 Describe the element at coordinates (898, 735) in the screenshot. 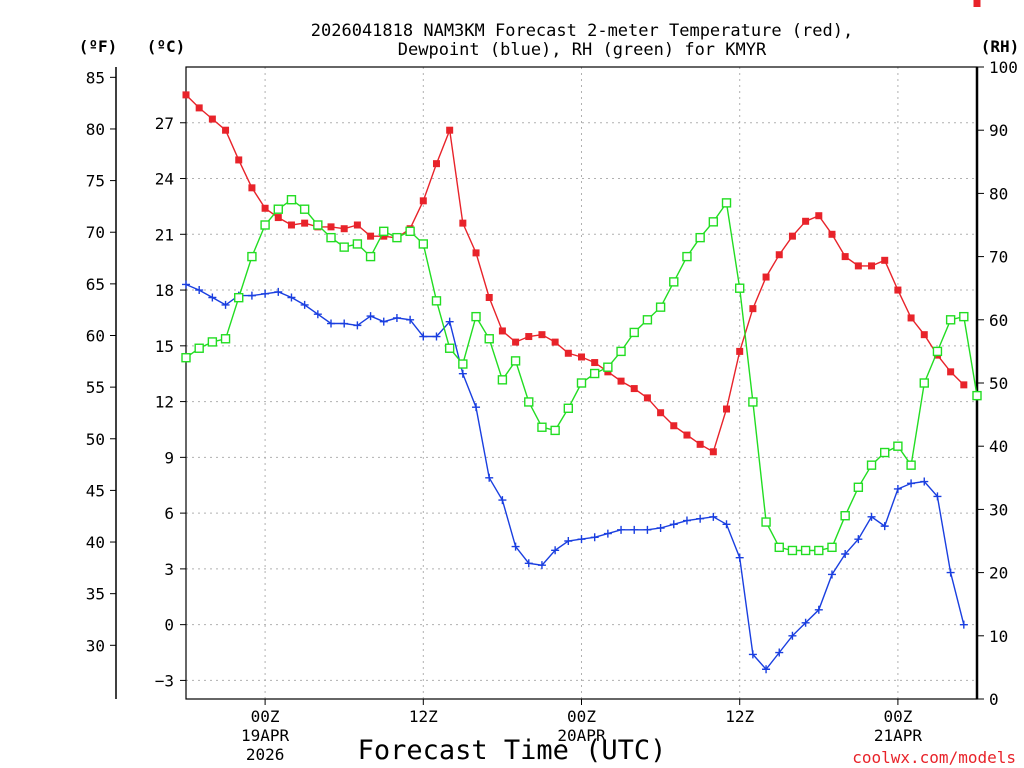

I see `date-label: 21APR` at that location.